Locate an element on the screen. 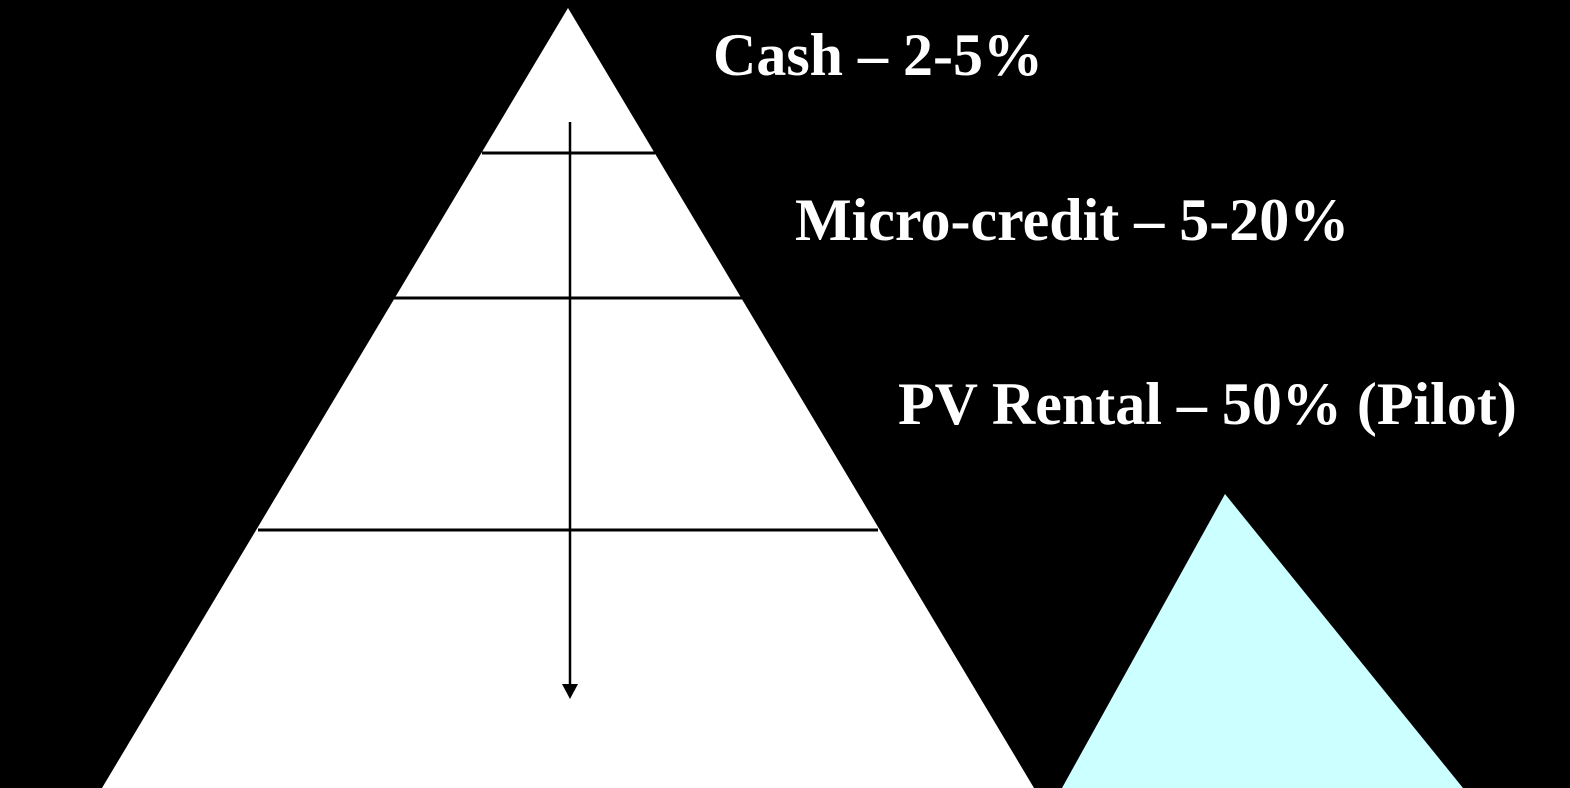 This screenshot has width=1570, height=788. tier-label: Cash – 2-5% is located at coordinates (878, 55).